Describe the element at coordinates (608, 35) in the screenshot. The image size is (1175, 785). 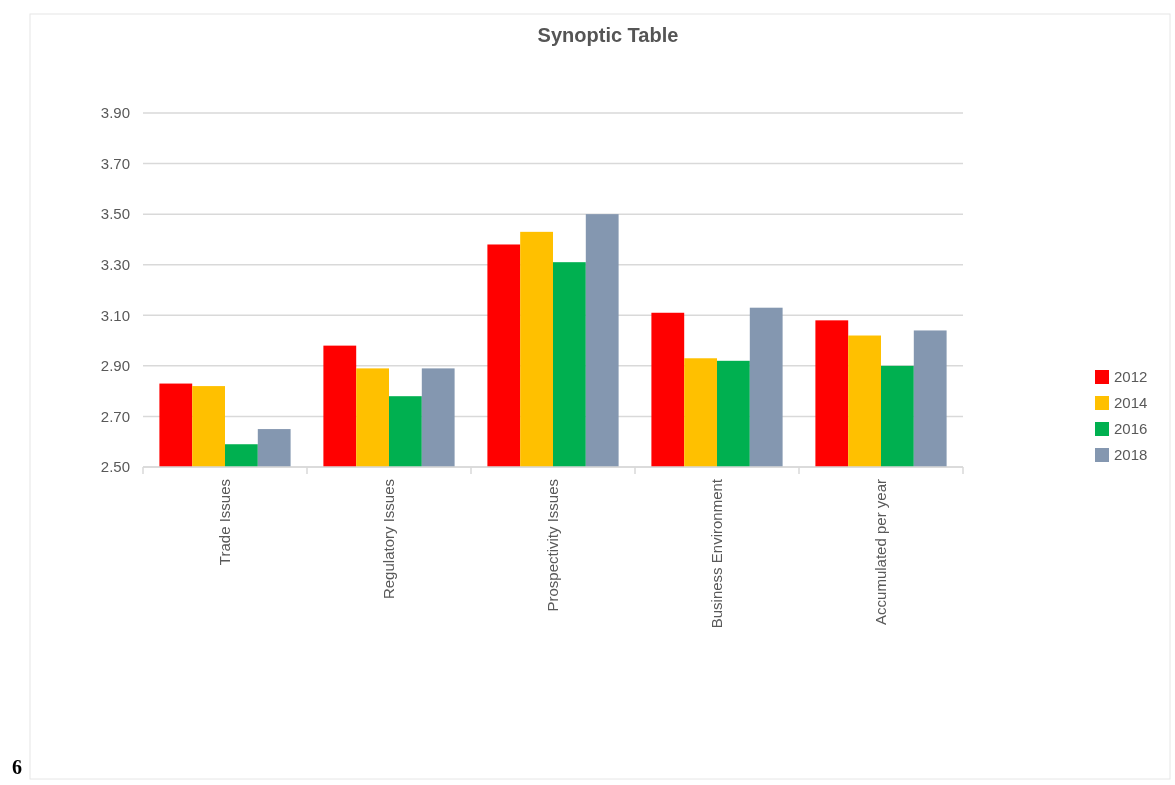
I see `chart-title: Synoptic Table` at that location.